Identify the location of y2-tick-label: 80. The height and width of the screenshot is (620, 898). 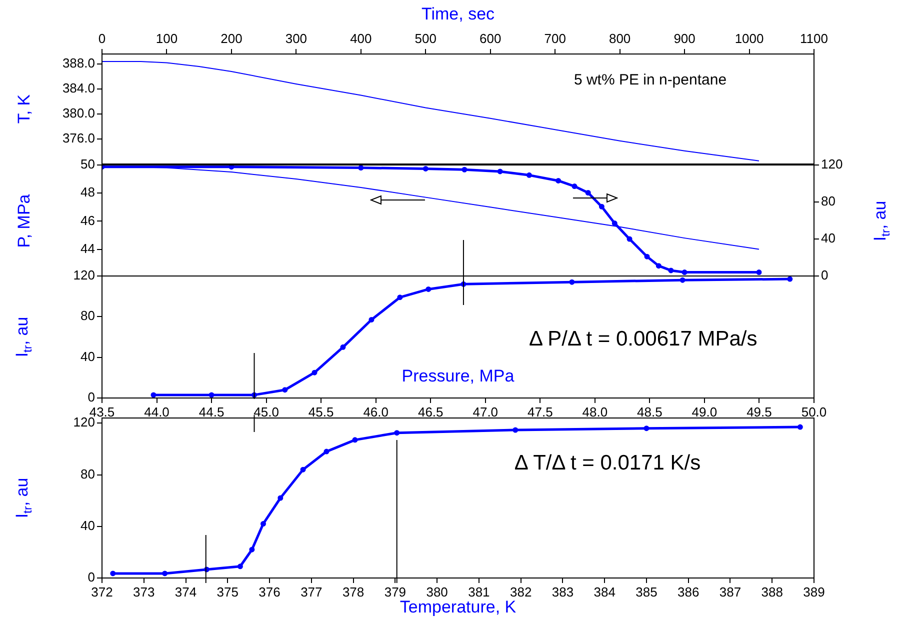
(828, 201).